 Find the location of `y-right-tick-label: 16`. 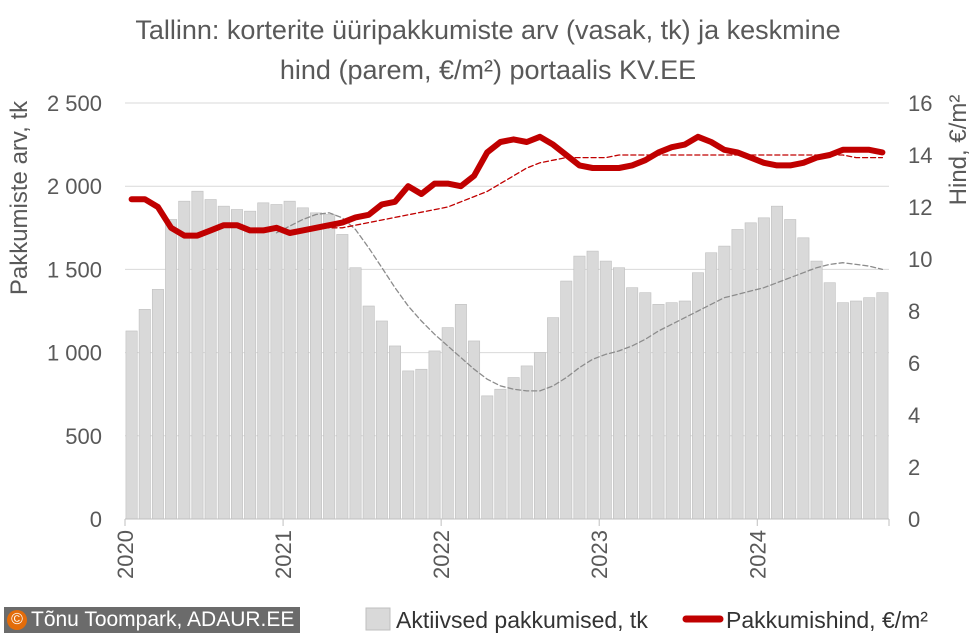

y-right-tick-label: 16 is located at coordinates (920, 103).